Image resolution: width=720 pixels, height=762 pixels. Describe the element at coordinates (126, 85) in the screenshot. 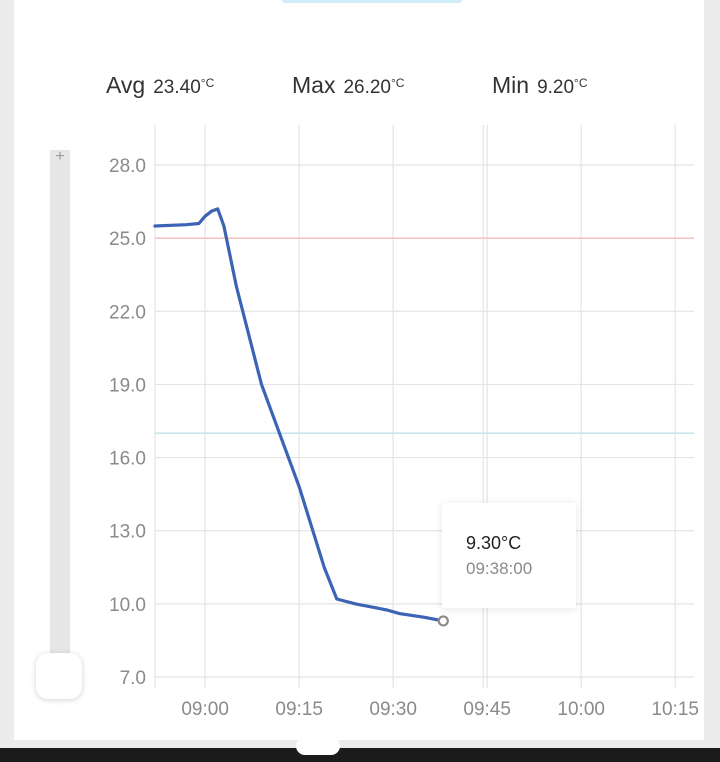

I see `avg-label: Avg` at that location.